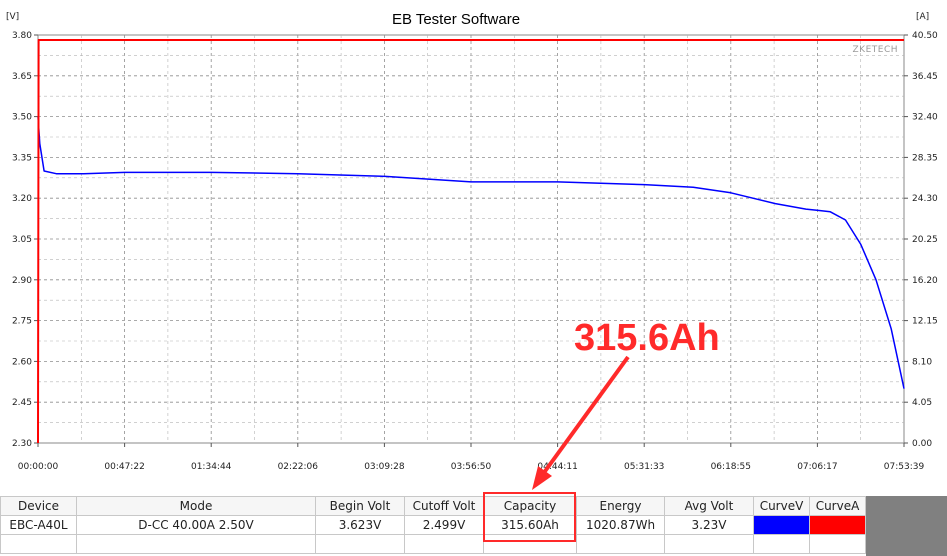  What do you see at coordinates (922, 362) in the screenshot?
I see `y-right-tick-label: 8.10` at bounding box center [922, 362].